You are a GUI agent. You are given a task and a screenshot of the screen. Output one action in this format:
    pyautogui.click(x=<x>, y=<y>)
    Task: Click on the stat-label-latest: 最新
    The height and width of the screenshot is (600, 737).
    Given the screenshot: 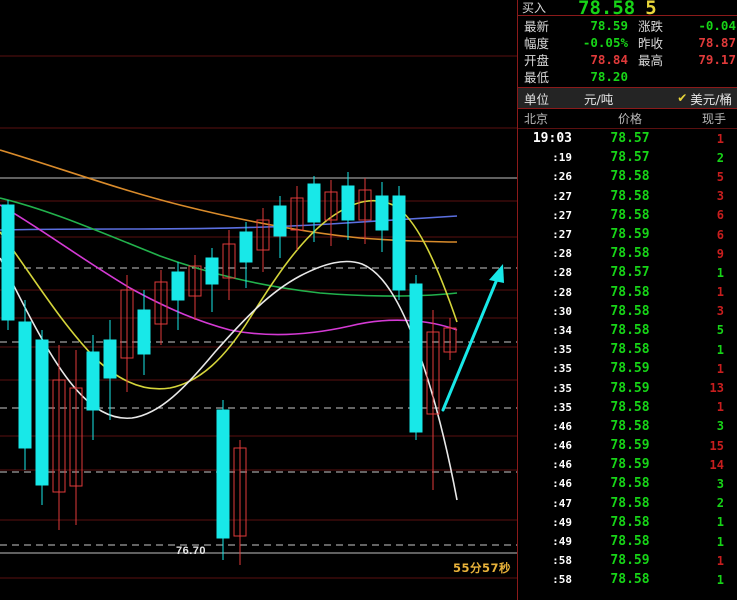 What is the action you would take?
    pyautogui.click(x=537, y=26)
    